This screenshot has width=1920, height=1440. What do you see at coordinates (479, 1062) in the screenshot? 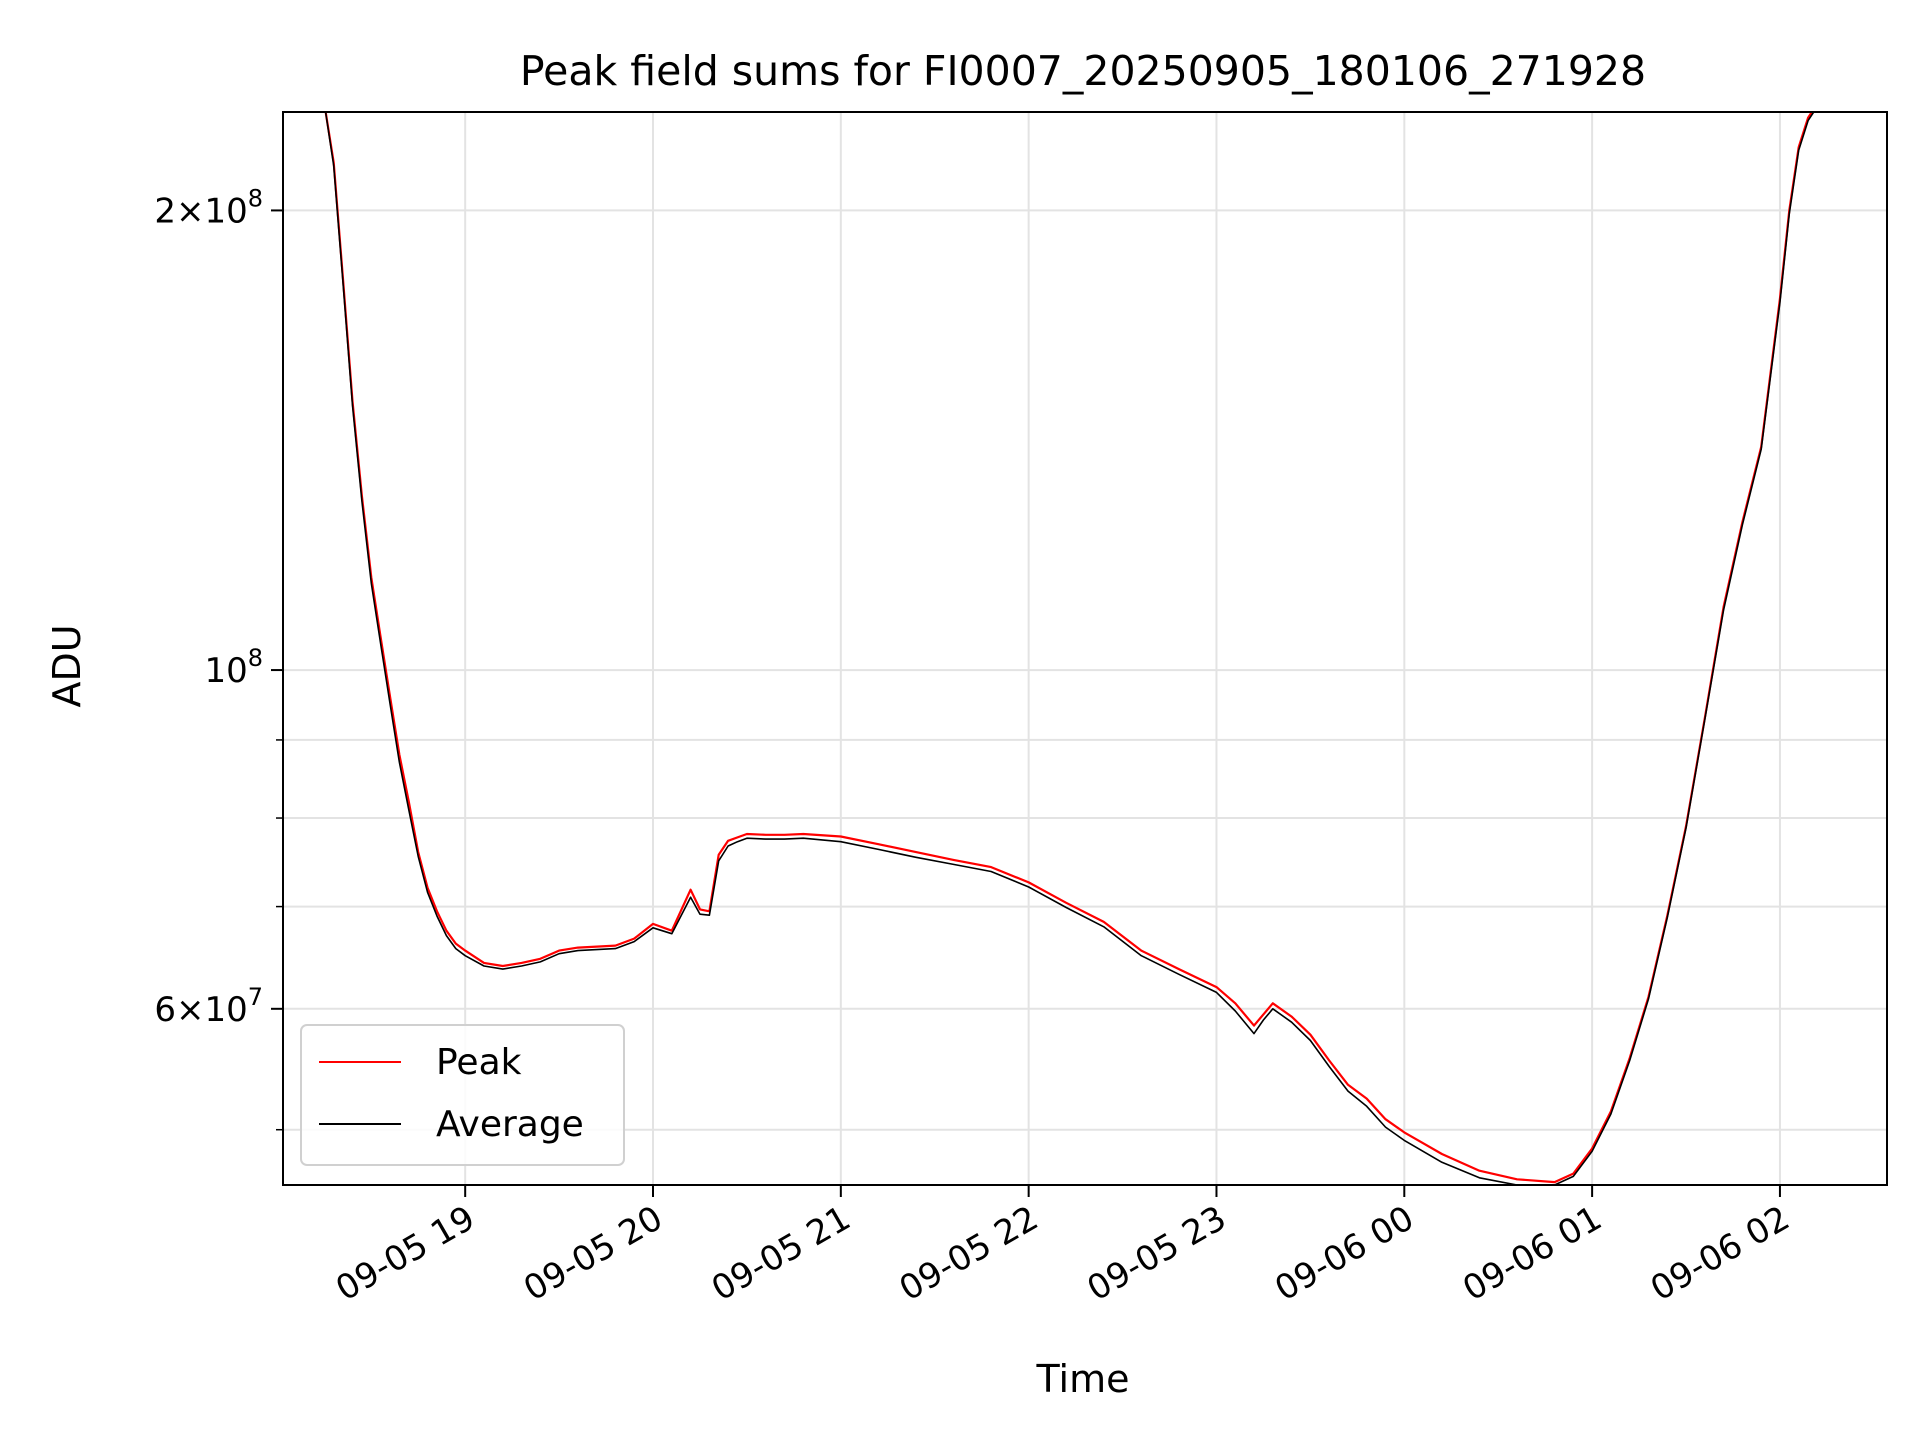
I see `legend-label-peak: Peak` at bounding box center [479, 1062].